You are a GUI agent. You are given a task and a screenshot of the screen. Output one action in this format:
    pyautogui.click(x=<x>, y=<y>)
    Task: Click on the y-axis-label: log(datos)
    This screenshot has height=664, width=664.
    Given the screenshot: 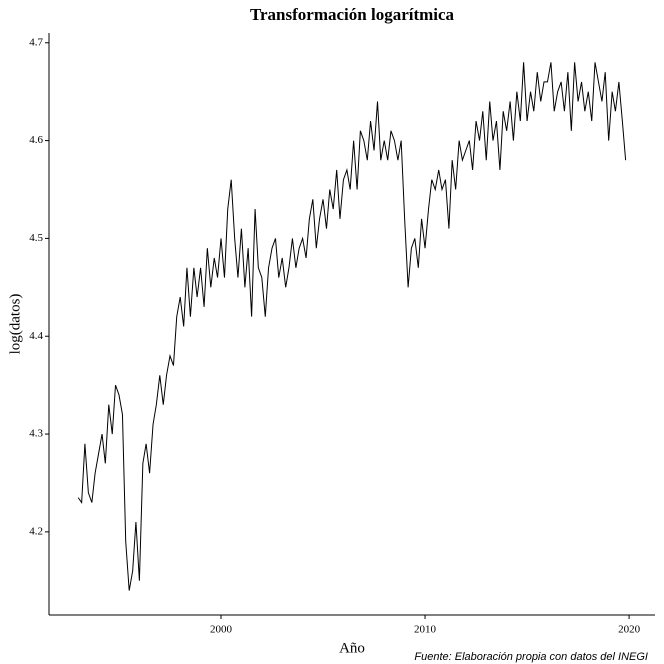 What is the action you would take?
    pyautogui.click(x=15, y=324)
    